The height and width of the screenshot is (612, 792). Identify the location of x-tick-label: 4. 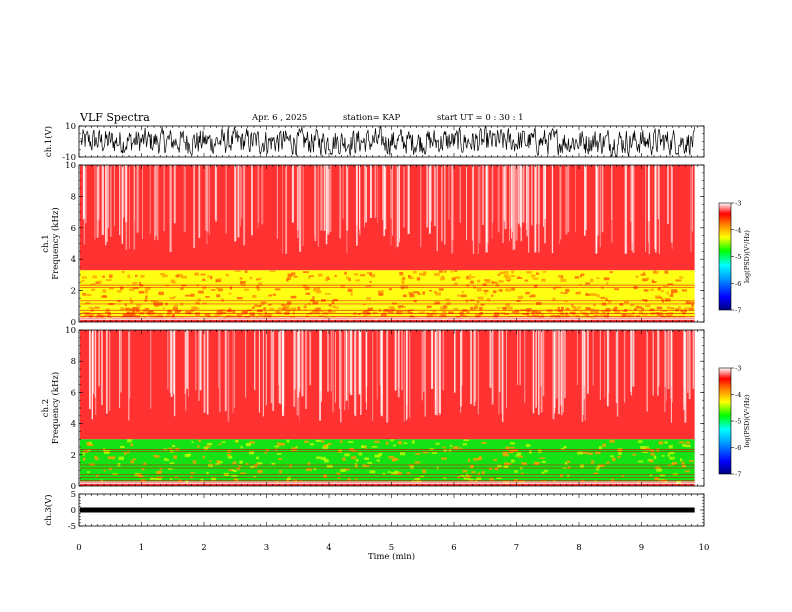
(328, 548).